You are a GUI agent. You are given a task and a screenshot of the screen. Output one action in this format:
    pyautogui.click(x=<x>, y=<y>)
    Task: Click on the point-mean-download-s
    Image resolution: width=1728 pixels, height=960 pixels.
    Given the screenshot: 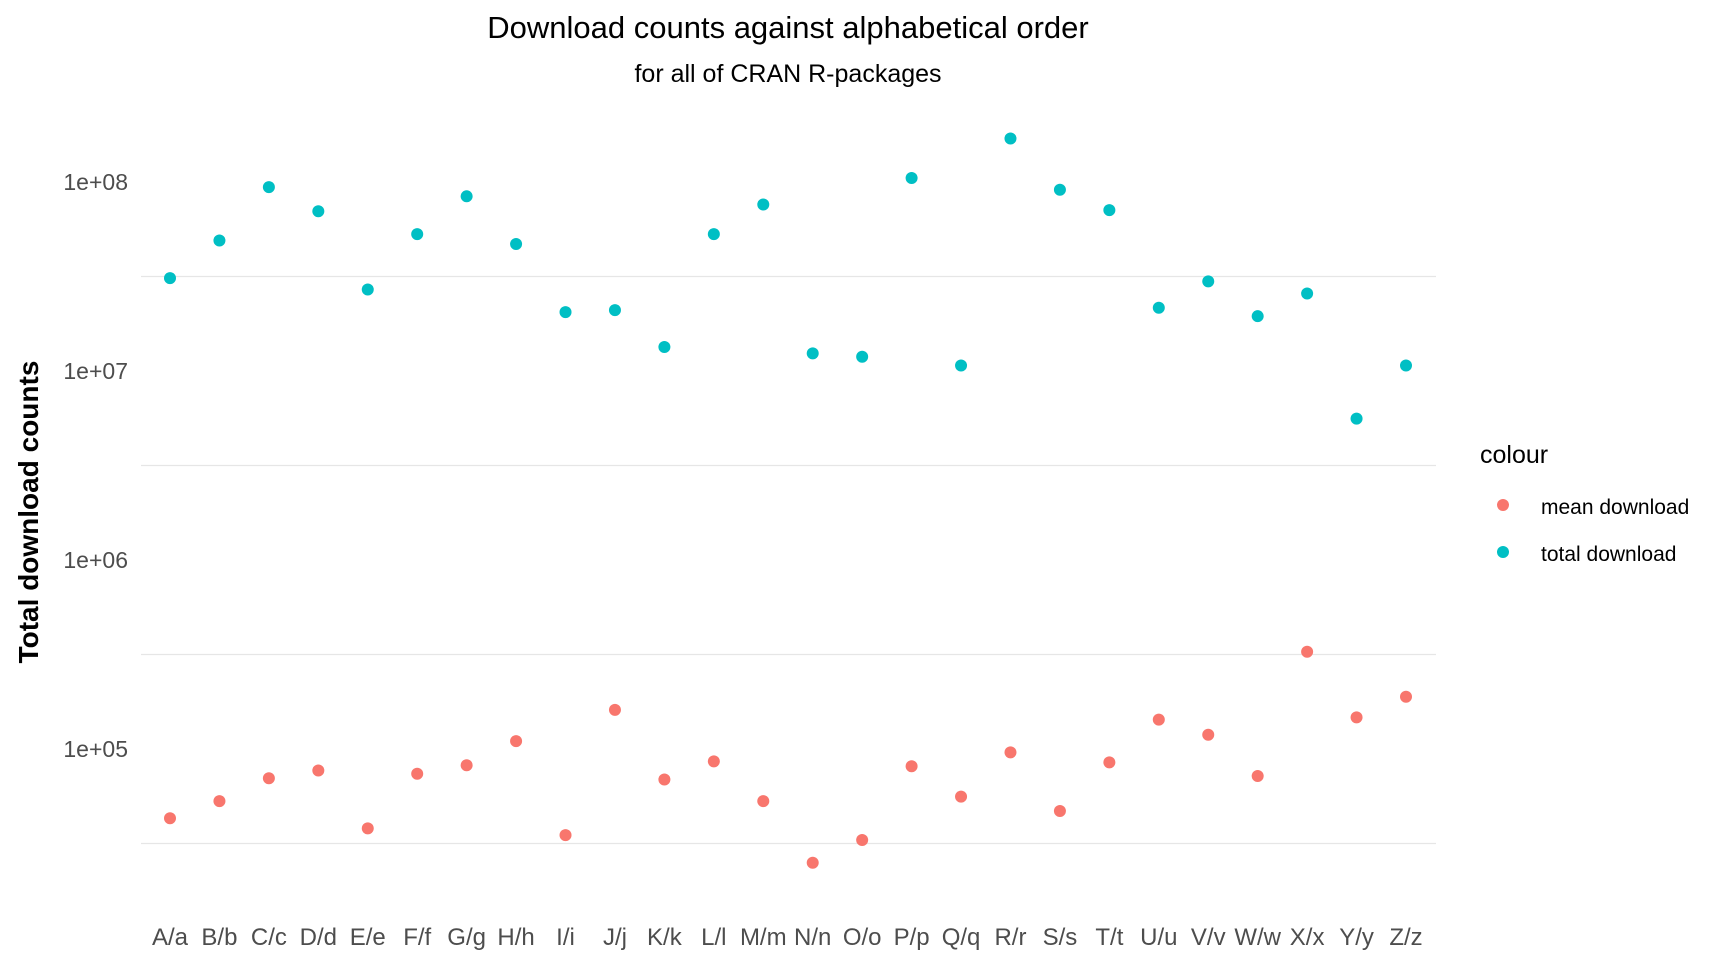 What is the action you would take?
    pyautogui.click(x=1059, y=810)
    